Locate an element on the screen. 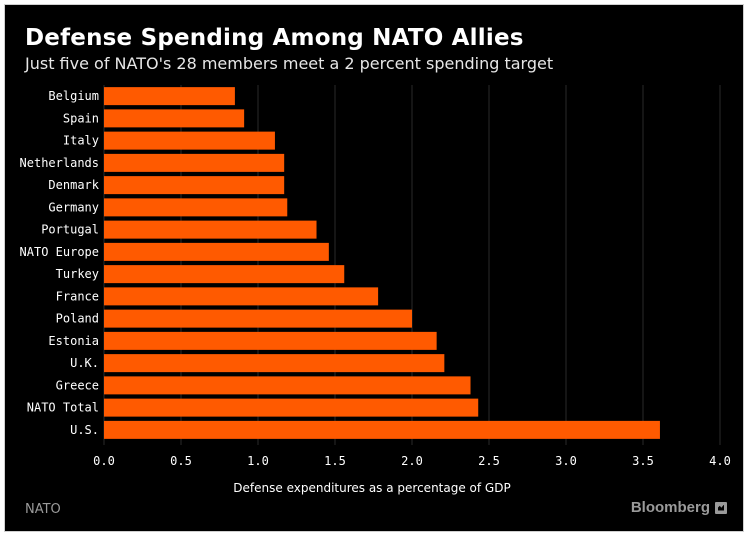 The width and height of the screenshot is (752, 540). x-tick-label: 1.0 is located at coordinates (258, 461).